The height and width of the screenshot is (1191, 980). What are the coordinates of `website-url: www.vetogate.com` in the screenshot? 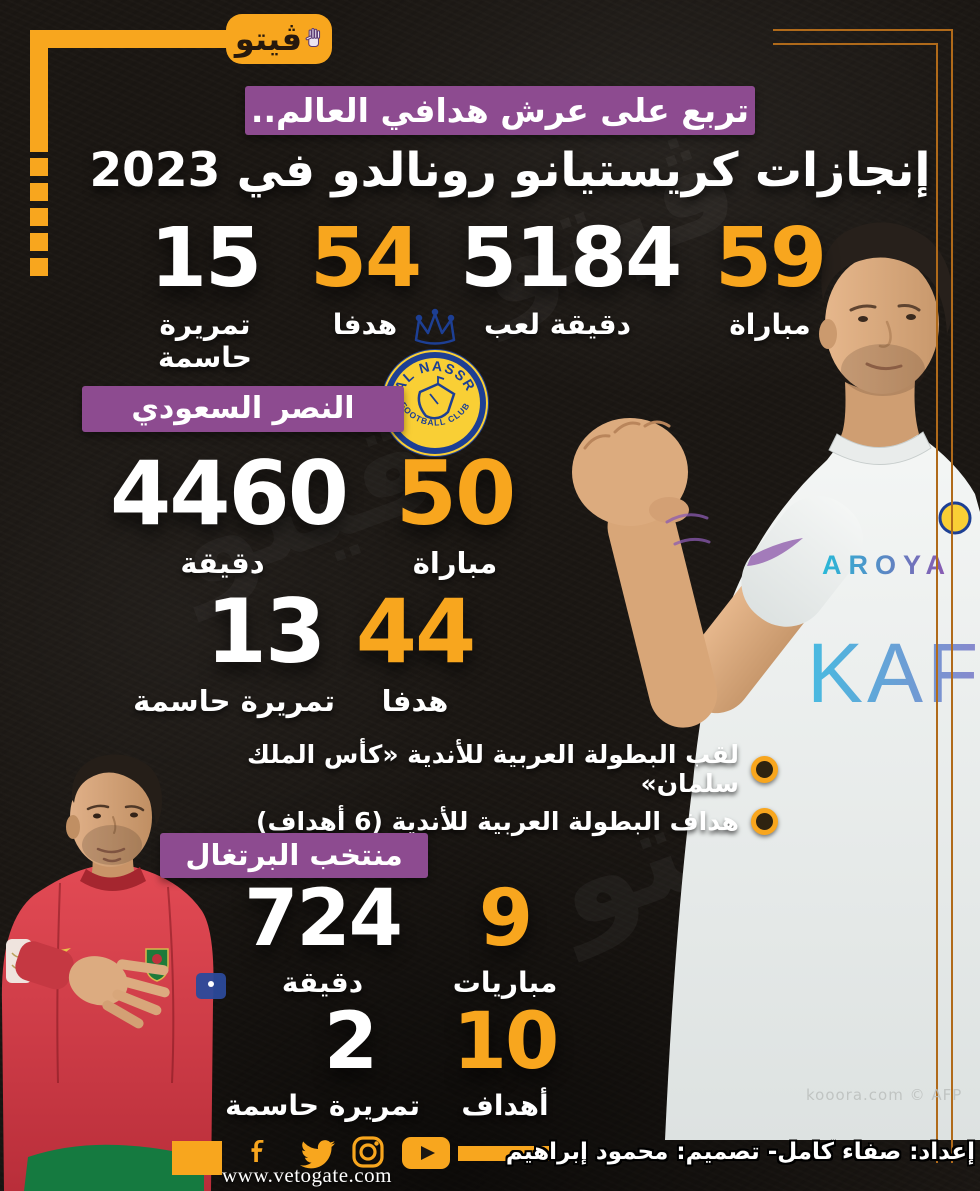 It's located at (307, 1175).